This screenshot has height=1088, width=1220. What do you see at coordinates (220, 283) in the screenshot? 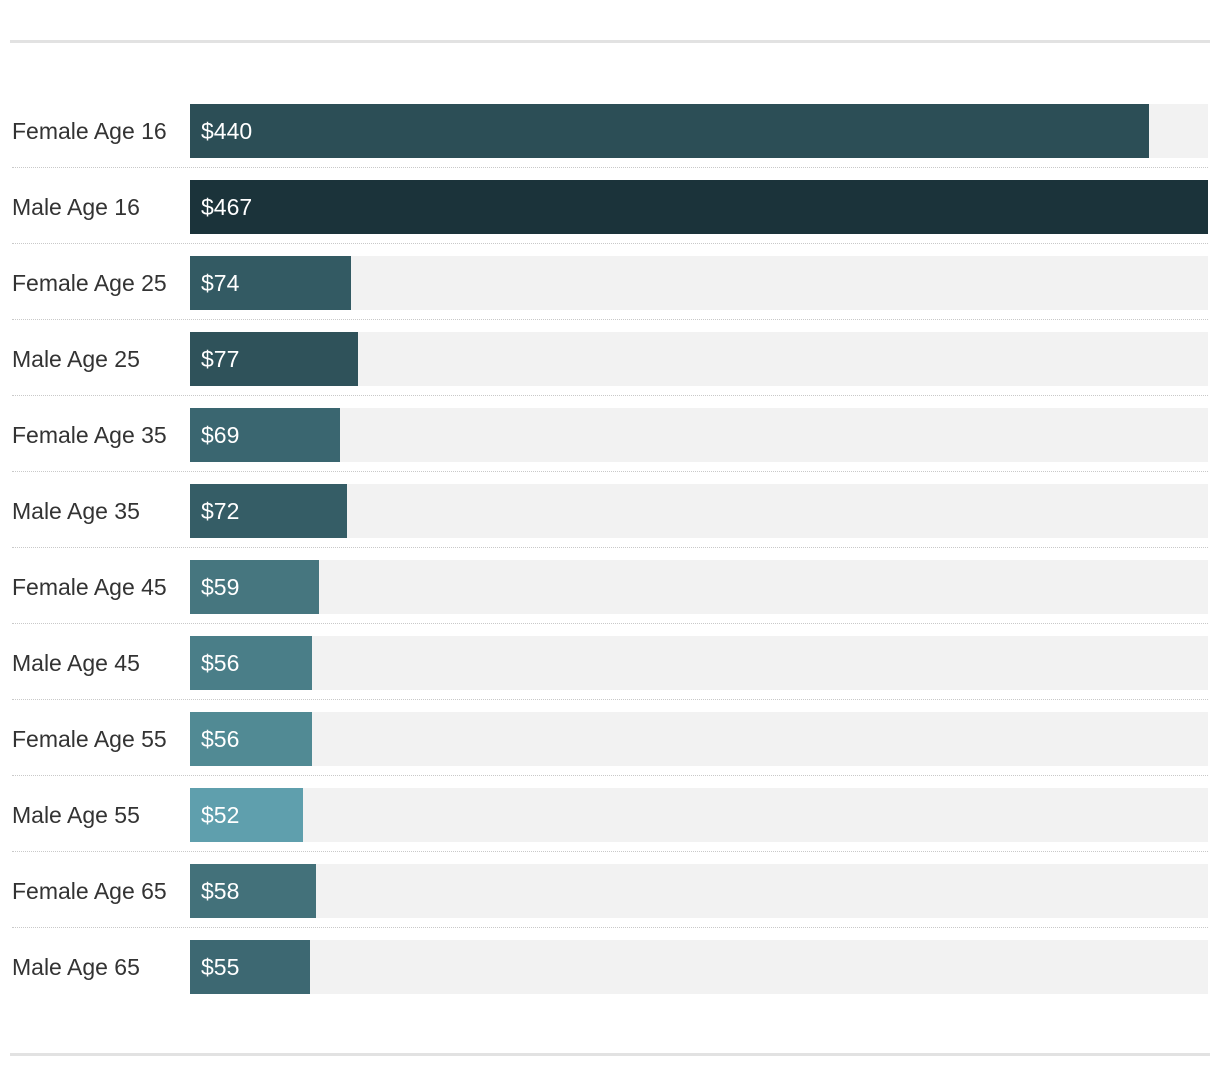
I see `value-label: $74` at bounding box center [220, 283].